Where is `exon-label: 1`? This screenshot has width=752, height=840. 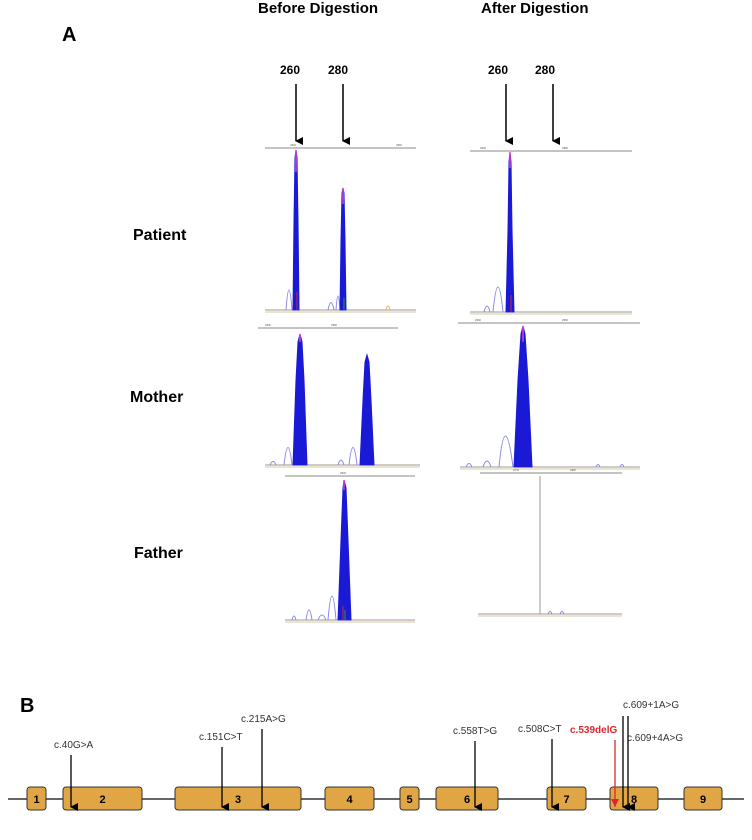 exon-label: 1 is located at coordinates (36, 800).